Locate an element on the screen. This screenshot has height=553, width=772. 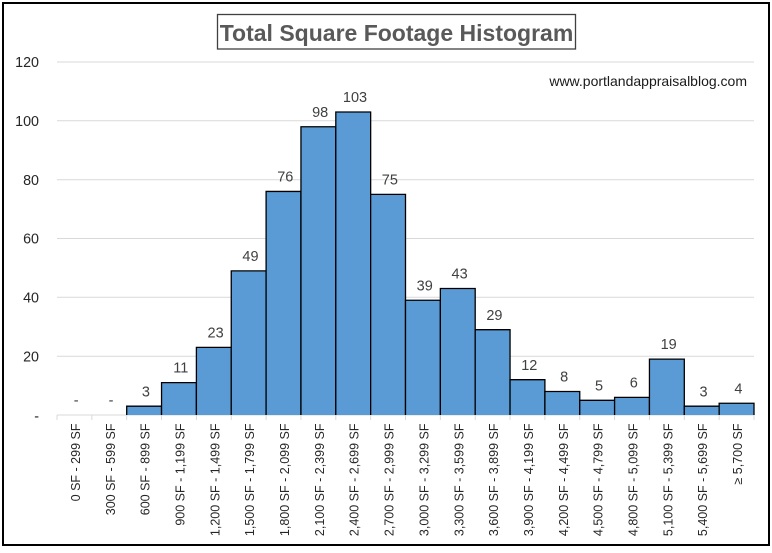
svg-text: 1,800 SF - 2,099 SF is located at coordinates (285, 479).